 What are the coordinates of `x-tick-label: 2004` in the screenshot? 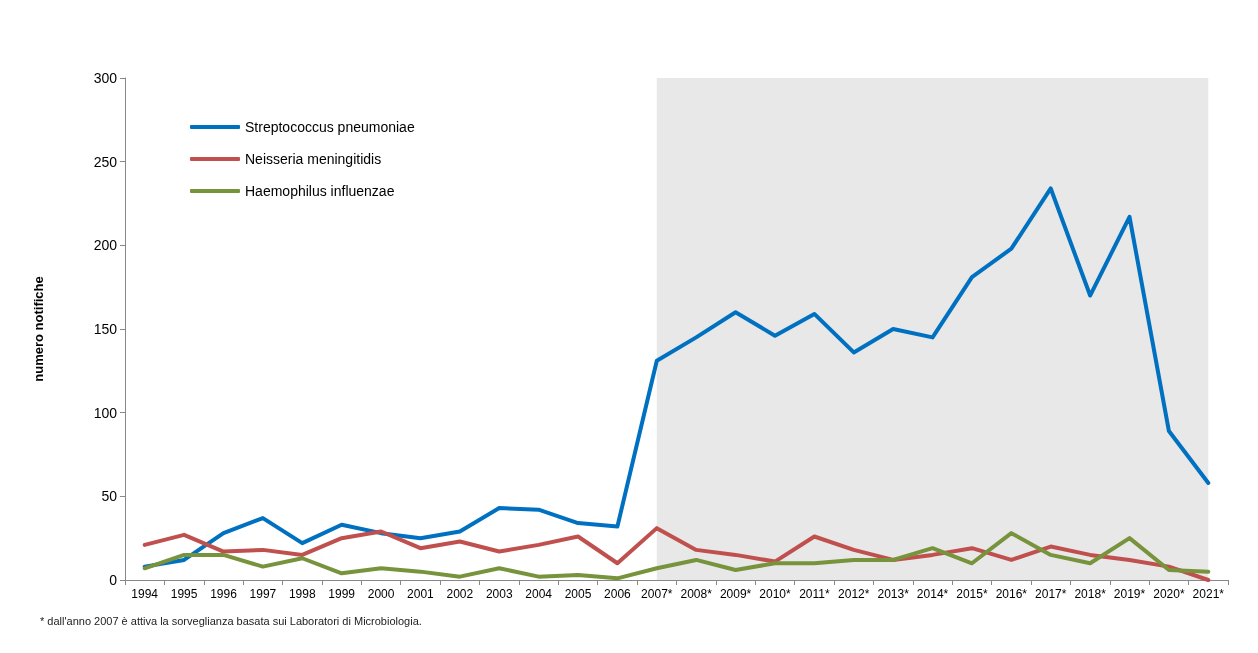 It's located at (539, 594).